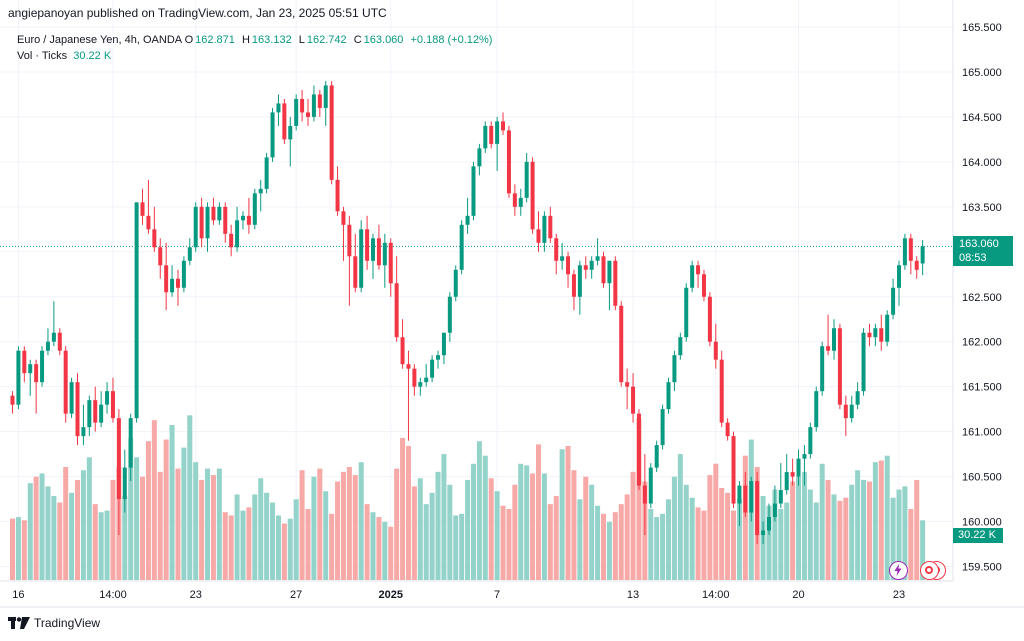  I want to click on last-price-value: 163.060, so click(979, 244).